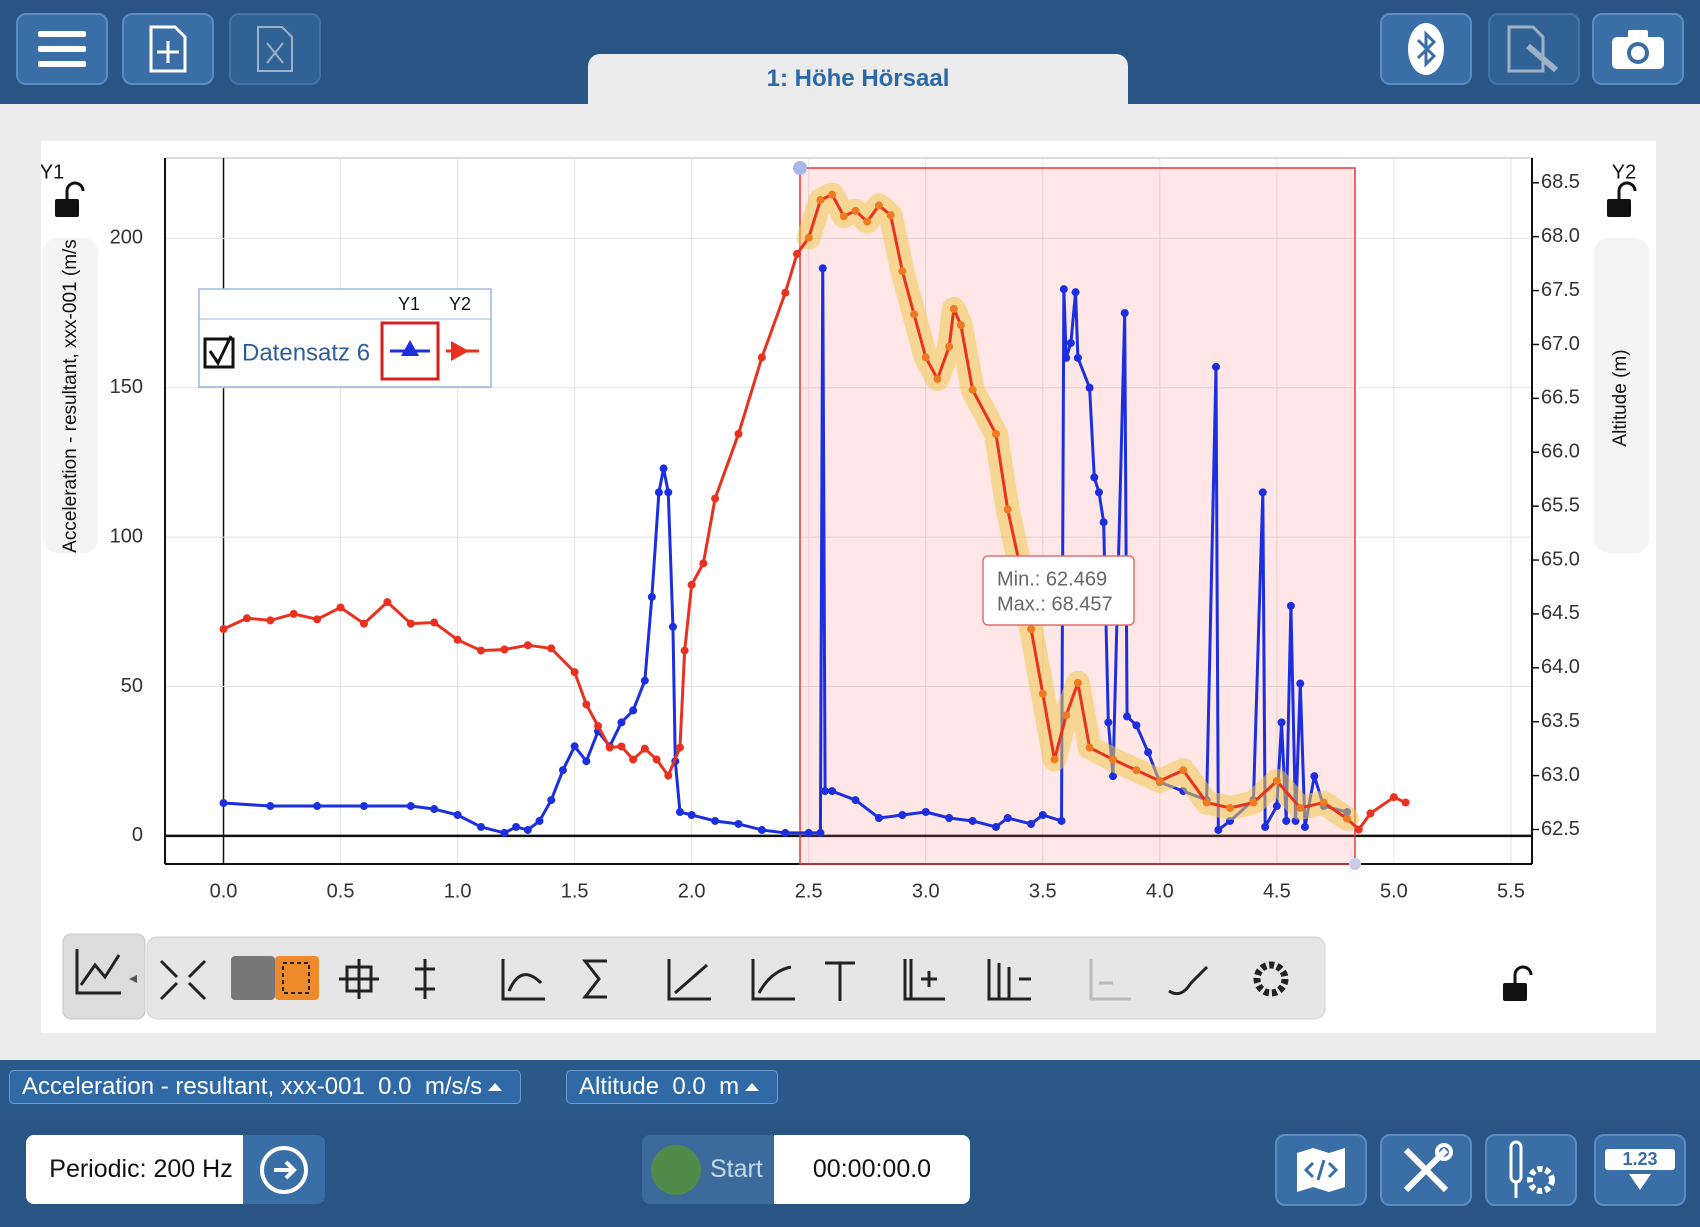 This screenshot has height=1227, width=1700. I want to click on annotation: Min.: 62.469, so click(1052, 579).